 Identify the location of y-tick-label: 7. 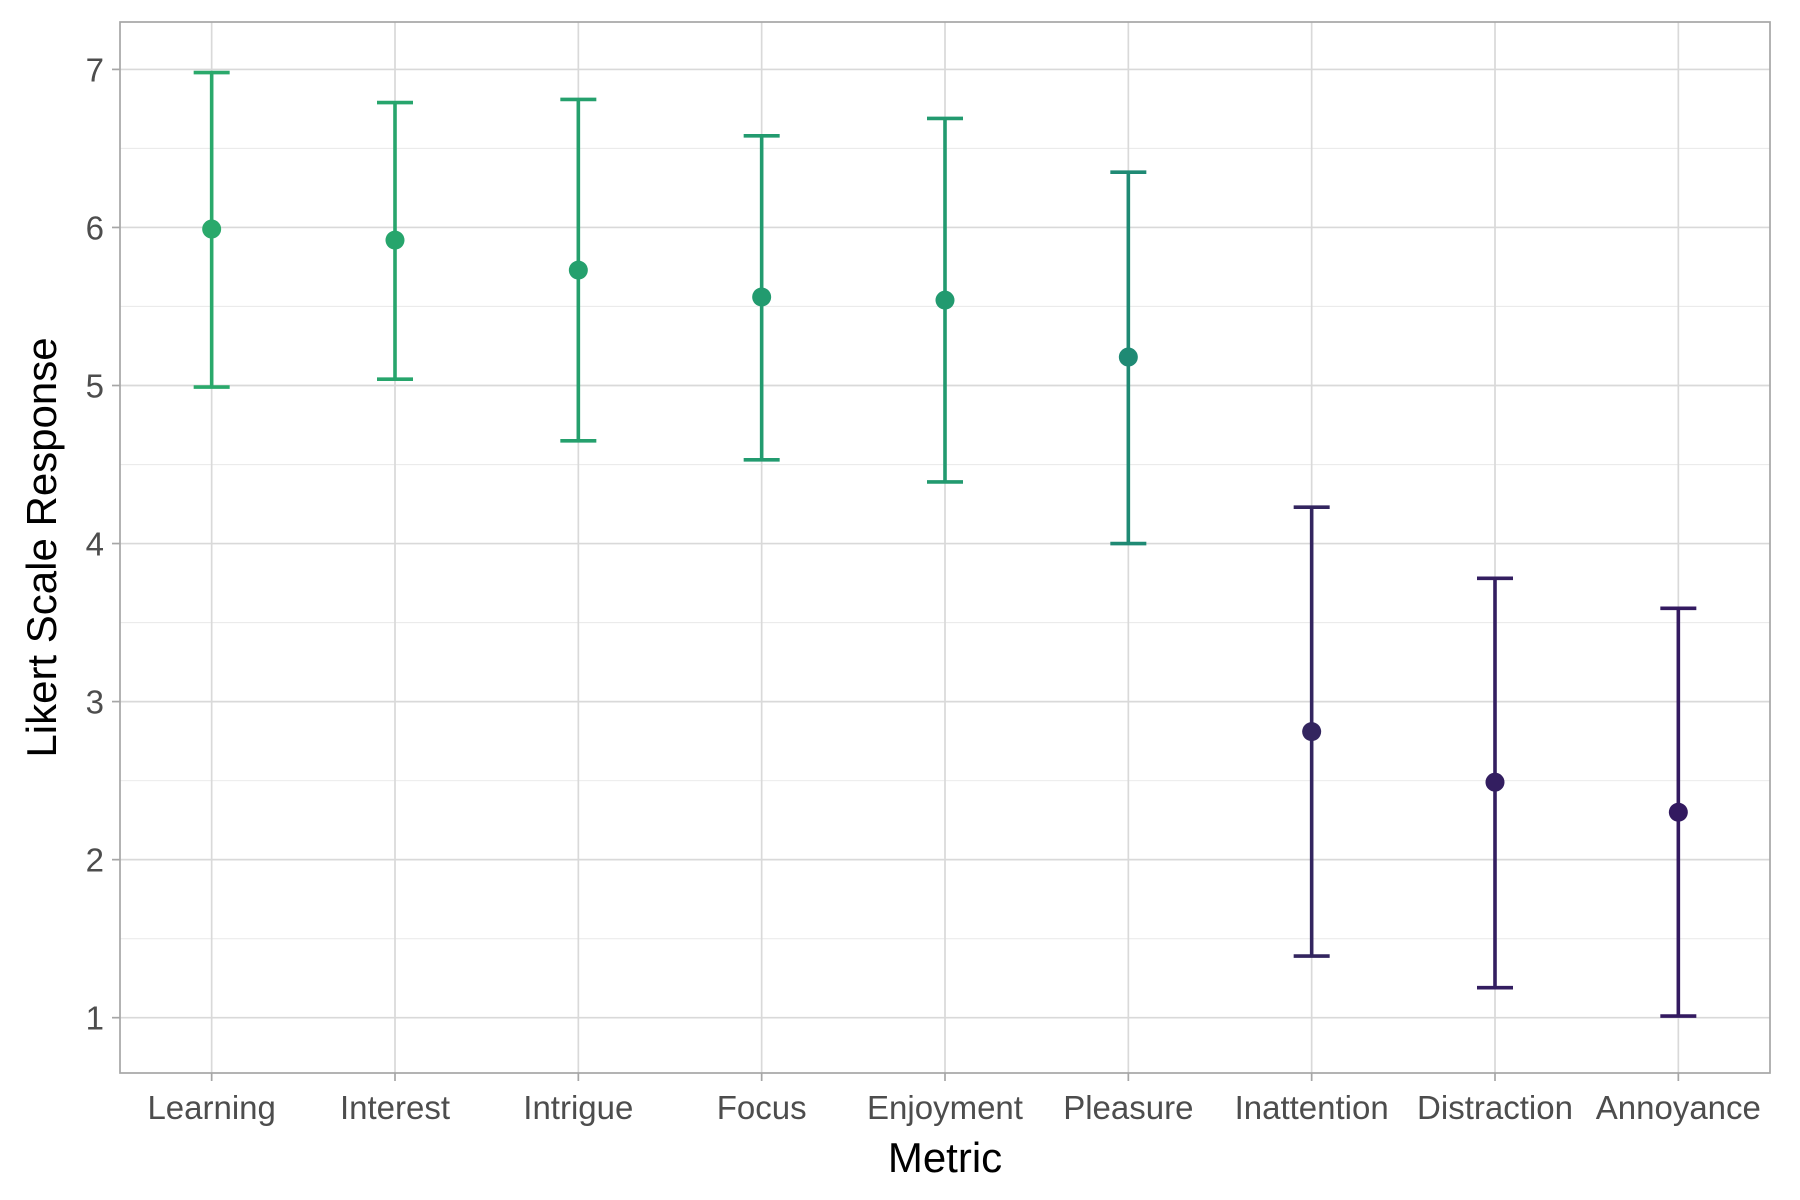
(95, 69).